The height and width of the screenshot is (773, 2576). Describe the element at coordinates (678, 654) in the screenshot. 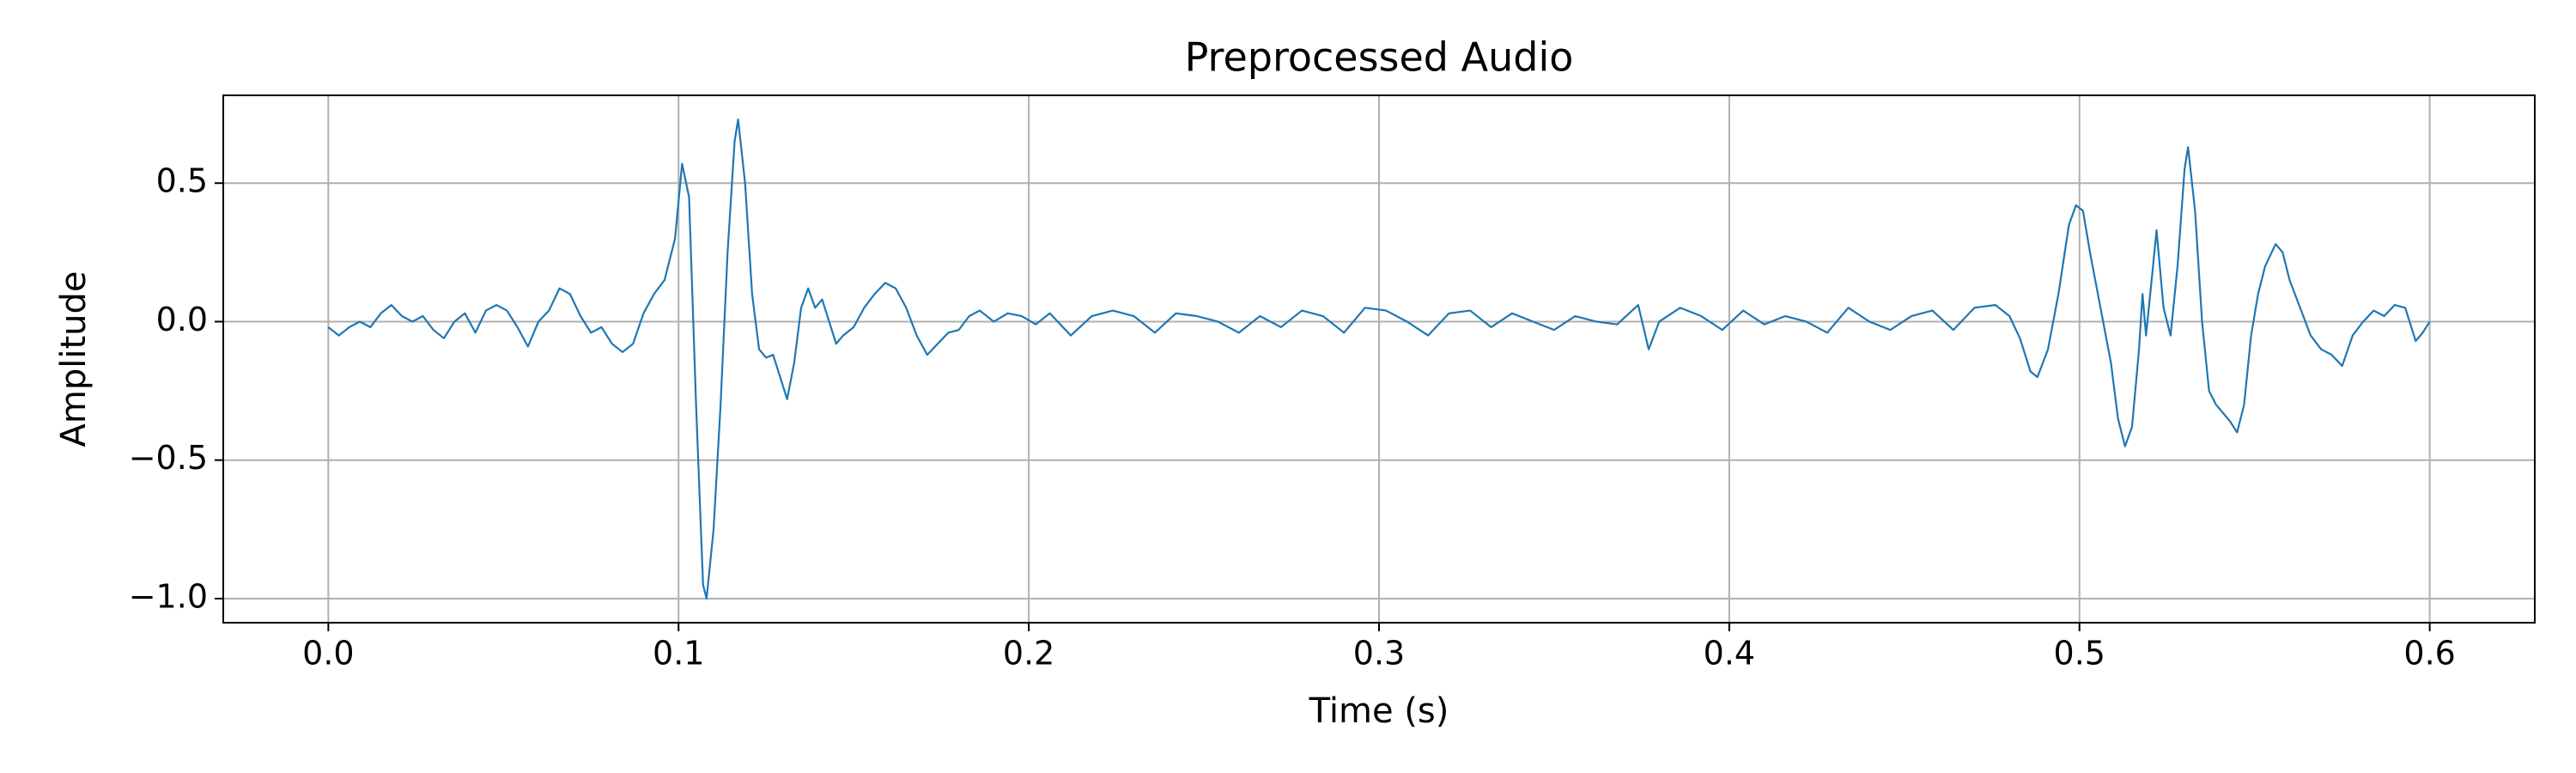

I see `x-tick-label: 0.1` at that location.